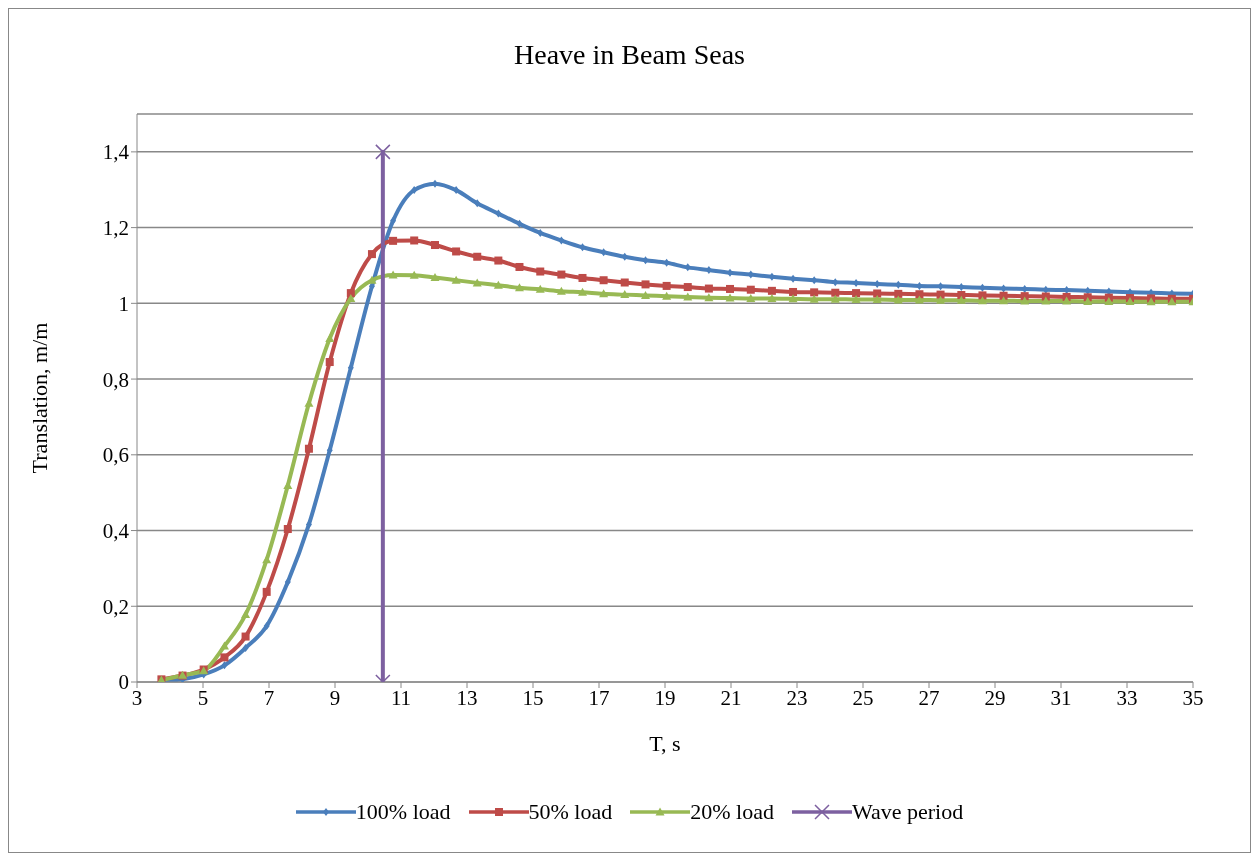 This screenshot has height=861, width=1259. I want to click on x-tick-label: 27, so click(929, 697).